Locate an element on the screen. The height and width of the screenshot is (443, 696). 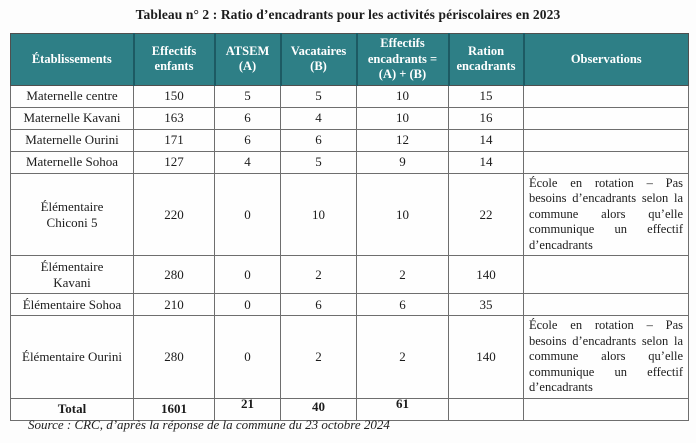
cell-etablissement: Maternelle Kavani is located at coordinates (72, 118).